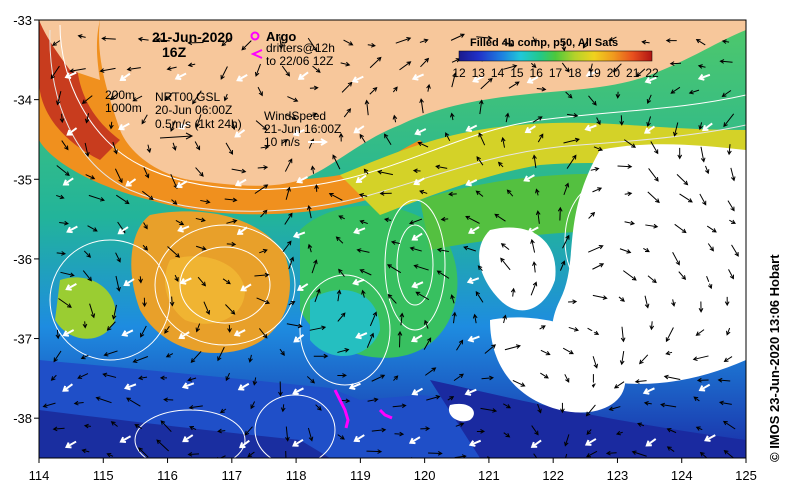  Describe the element at coordinates (295, 116) in the screenshot. I see `wind-title: WindSpeed` at that location.